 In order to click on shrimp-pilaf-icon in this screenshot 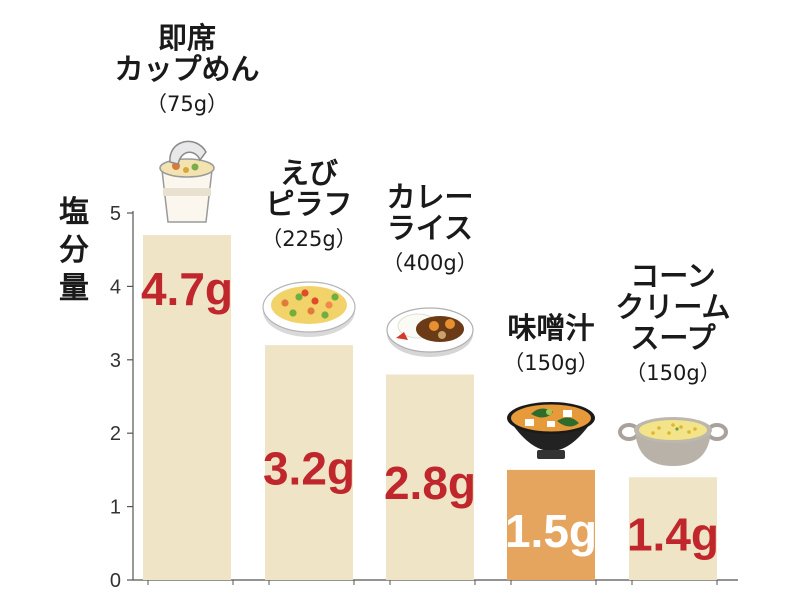, I will do `click(309, 309)`.